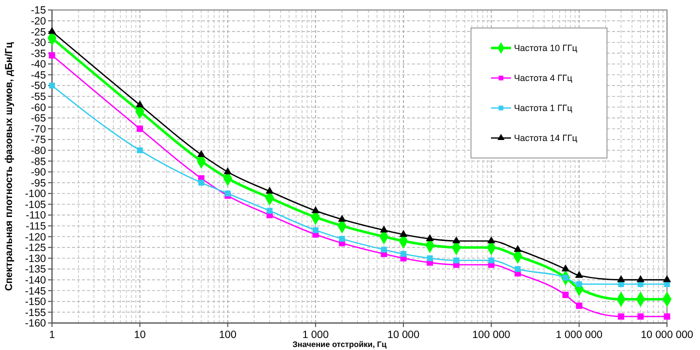 This screenshot has width=700, height=350. I want to click on y-tick-label: -110, so click(36, 216).